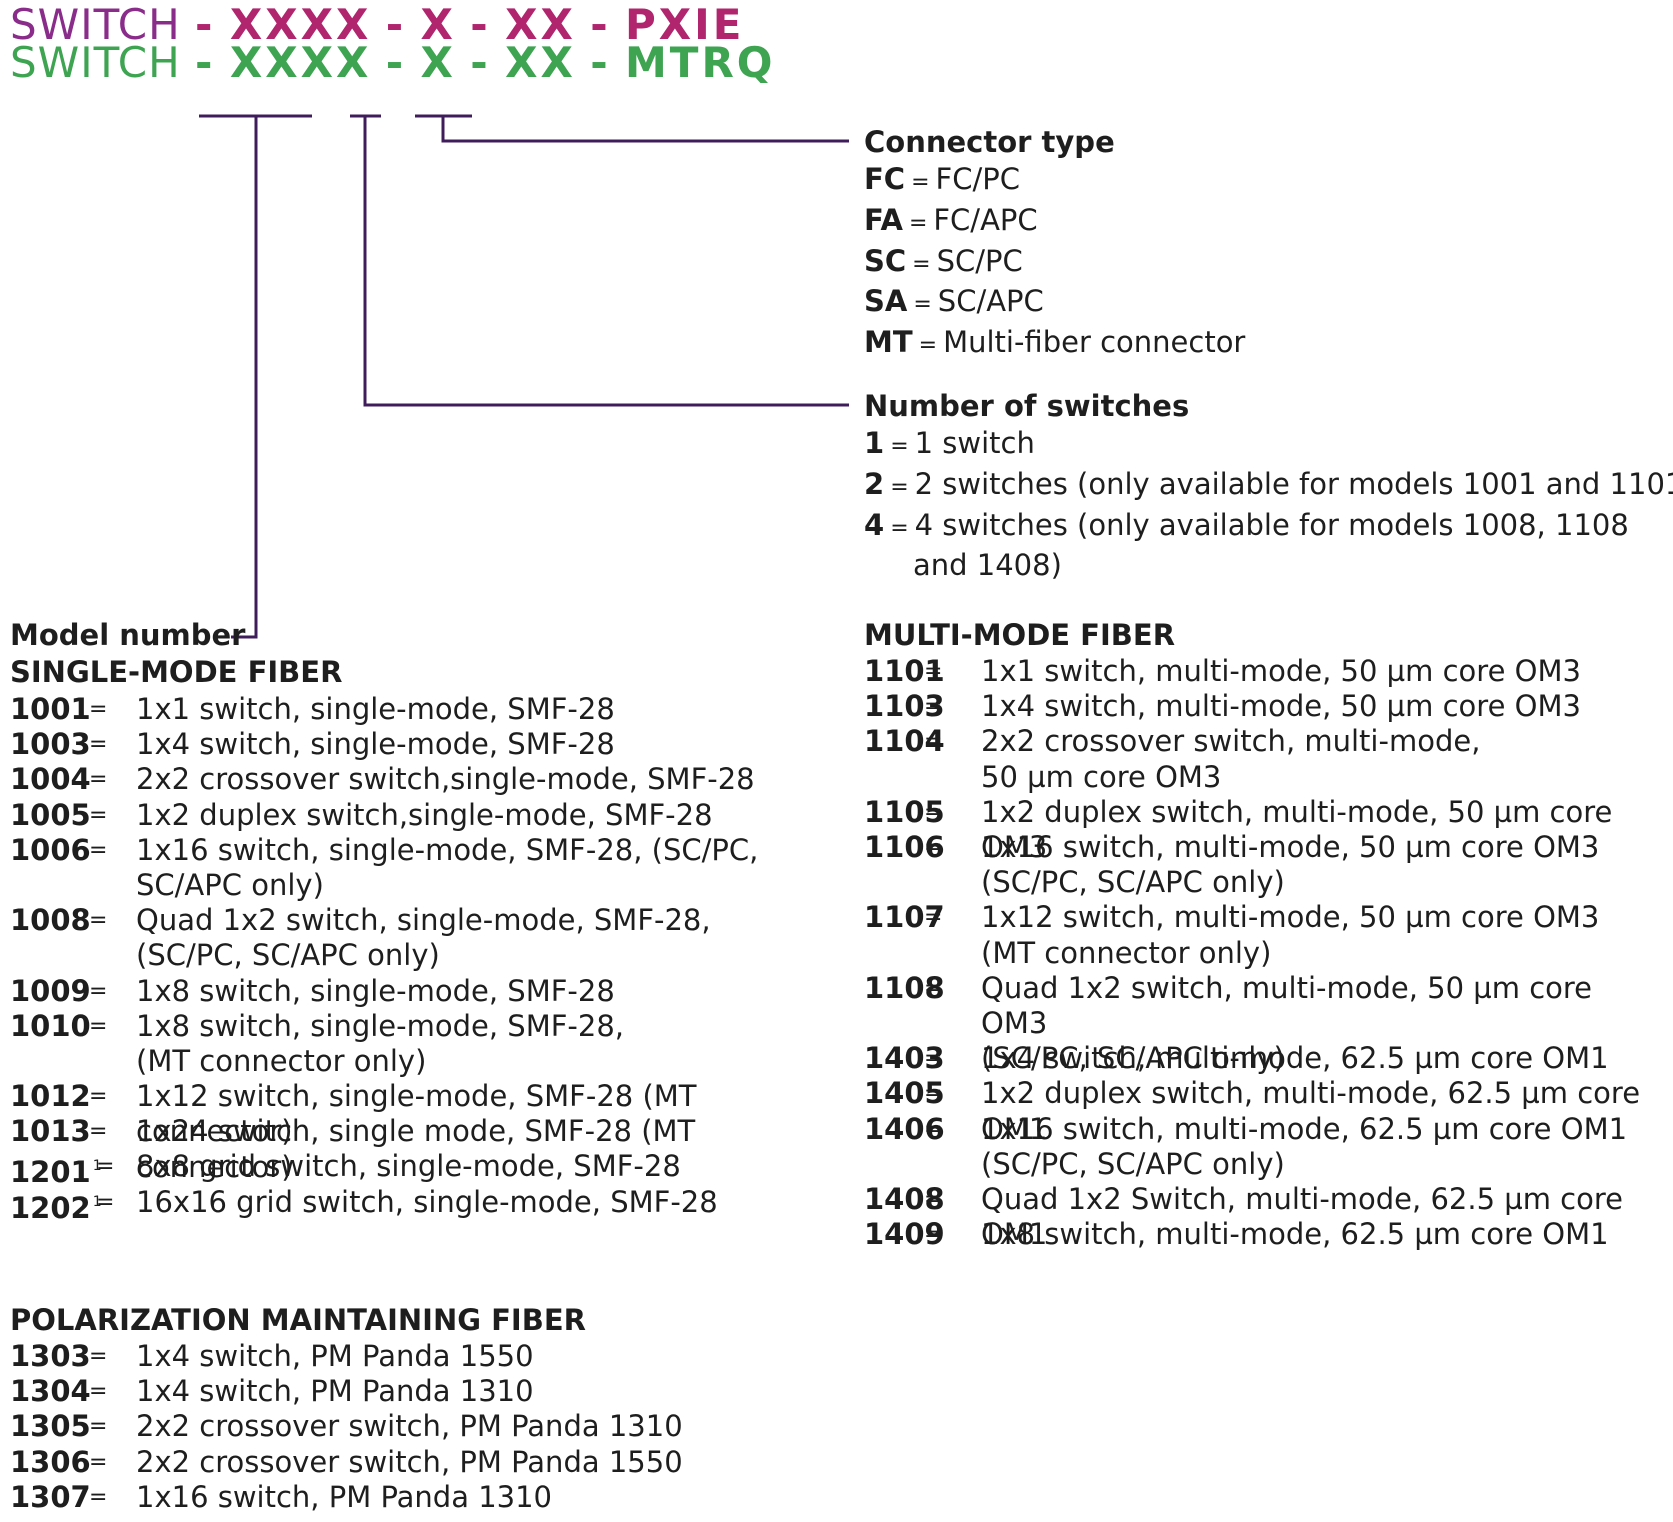 This screenshot has width=1673, height=1522. Describe the element at coordinates (1020, 635) in the screenshot. I see `multi-mode-title: MULTI-MODE FIBER` at that location.